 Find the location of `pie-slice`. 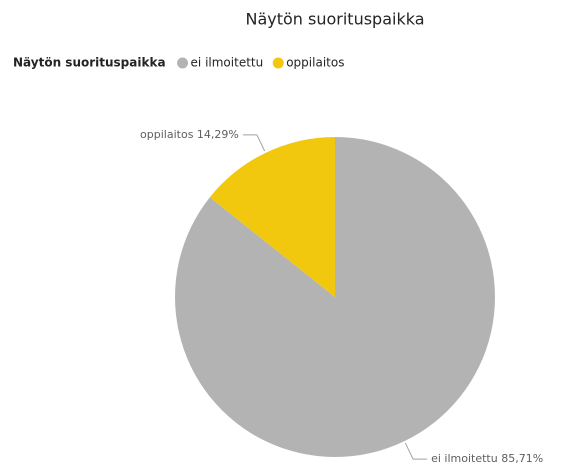

pie-slice is located at coordinates (272, 217).